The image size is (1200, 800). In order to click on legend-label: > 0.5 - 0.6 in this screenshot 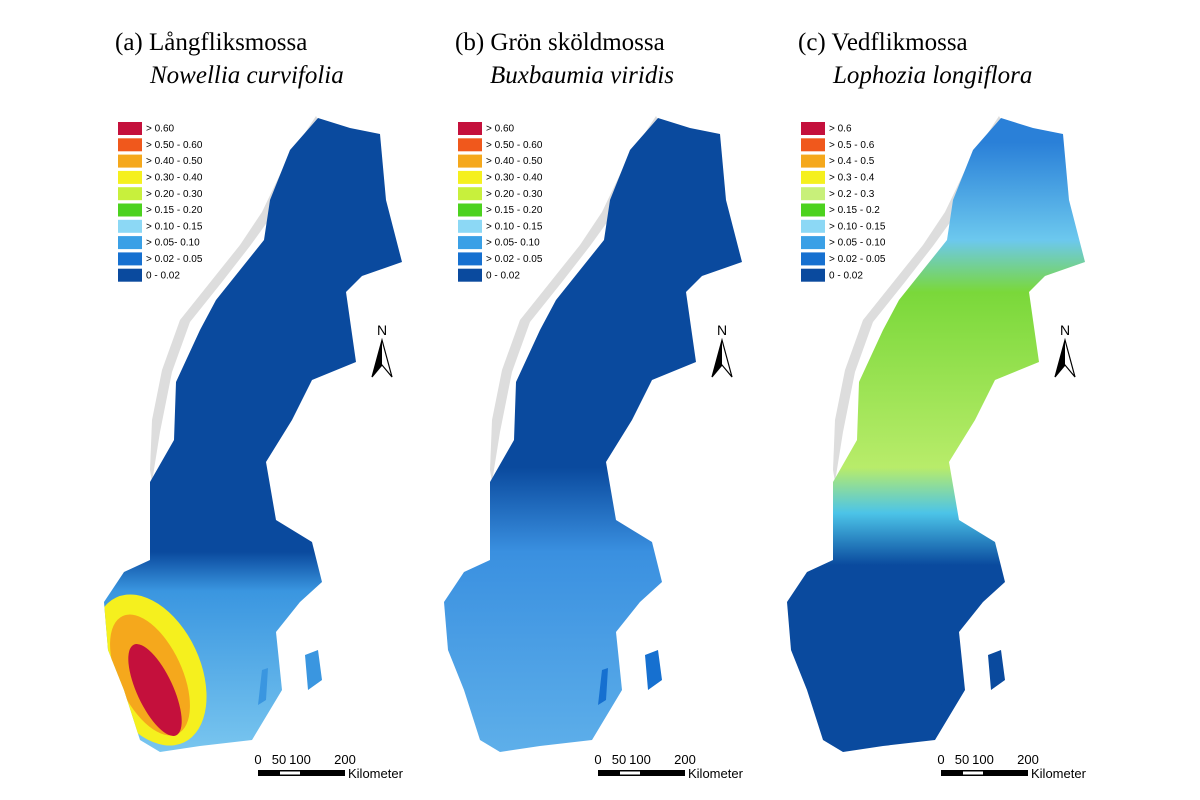, I will do `click(852, 145)`.